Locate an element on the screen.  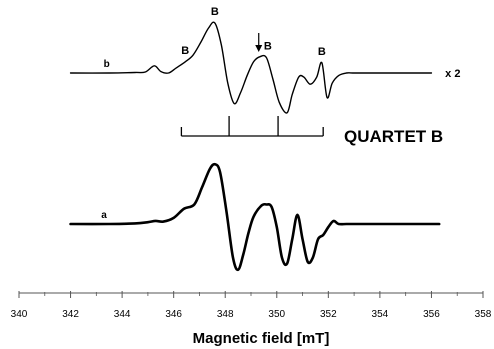
x-tick-label-342: 342 is located at coordinates (70, 314).